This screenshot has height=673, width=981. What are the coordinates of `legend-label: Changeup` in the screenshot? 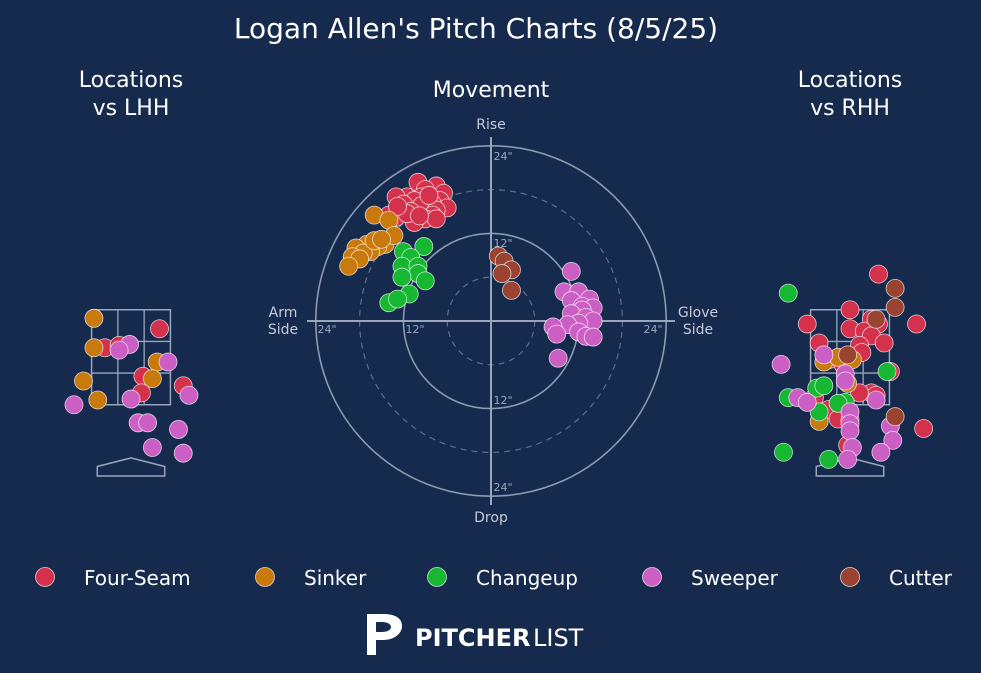 It's located at (527, 578).